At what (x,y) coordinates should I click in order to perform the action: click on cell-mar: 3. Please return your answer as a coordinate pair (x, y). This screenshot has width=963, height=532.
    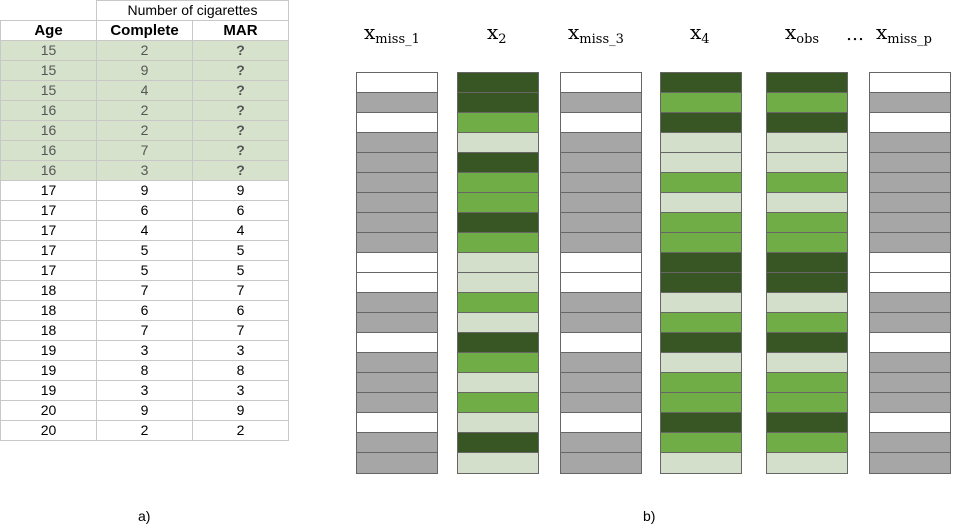
    Looking at the image, I should click on (240, 350).